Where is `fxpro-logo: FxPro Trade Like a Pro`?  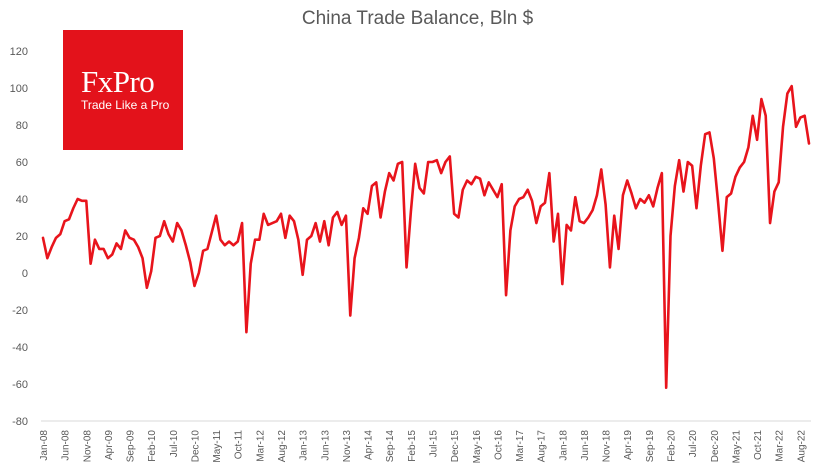
fxpro-logo: FxPro Trade Like a Pro is located at coordinates (123, 90).